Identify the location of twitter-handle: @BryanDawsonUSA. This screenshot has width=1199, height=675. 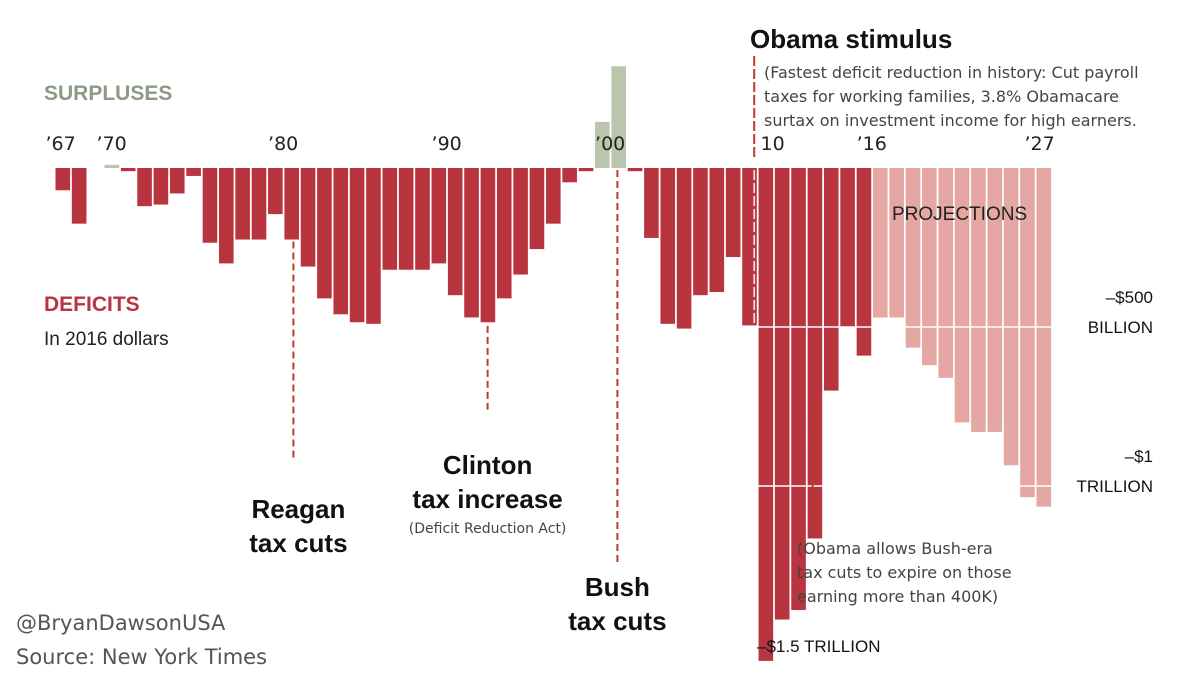
(121, 623).